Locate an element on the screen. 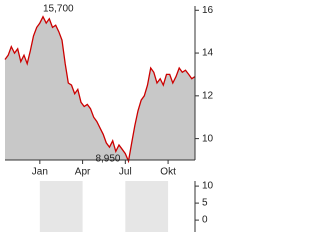 This screenshot has height=240, width=320. x-tick-label: Jul is located at coordinates (125, 172).